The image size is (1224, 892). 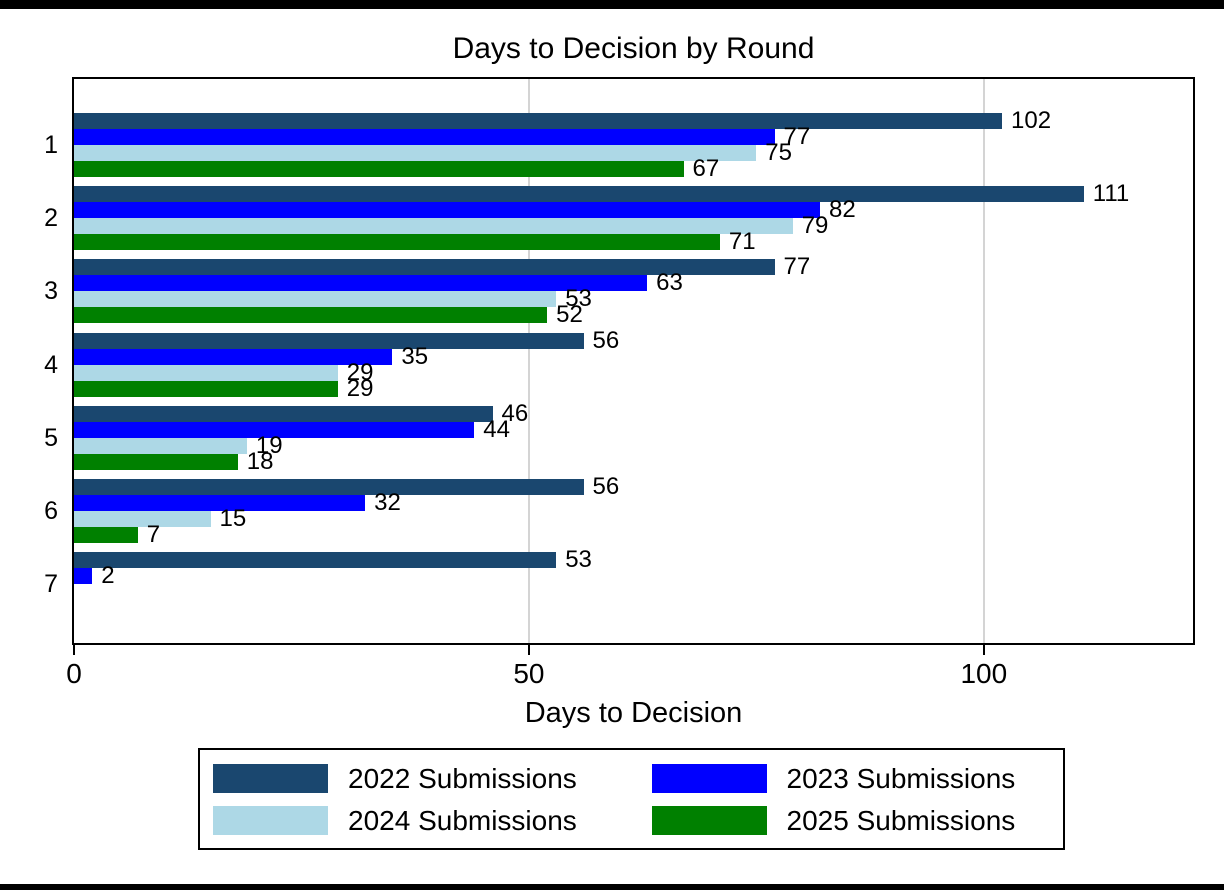 I want to click on bar-round1-2022, so click(x=538, y=121).